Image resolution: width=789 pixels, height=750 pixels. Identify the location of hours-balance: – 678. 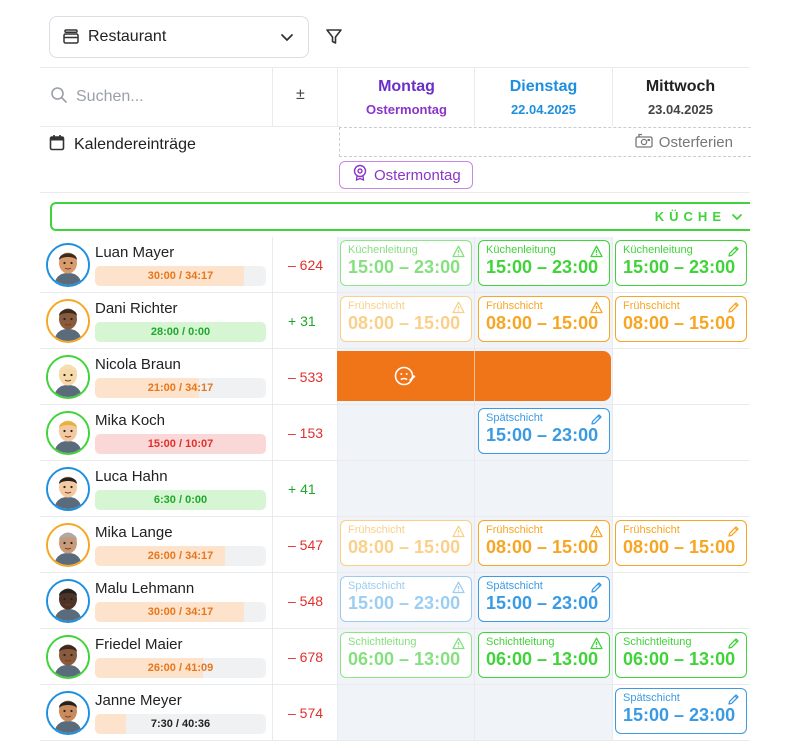
(306, 657).